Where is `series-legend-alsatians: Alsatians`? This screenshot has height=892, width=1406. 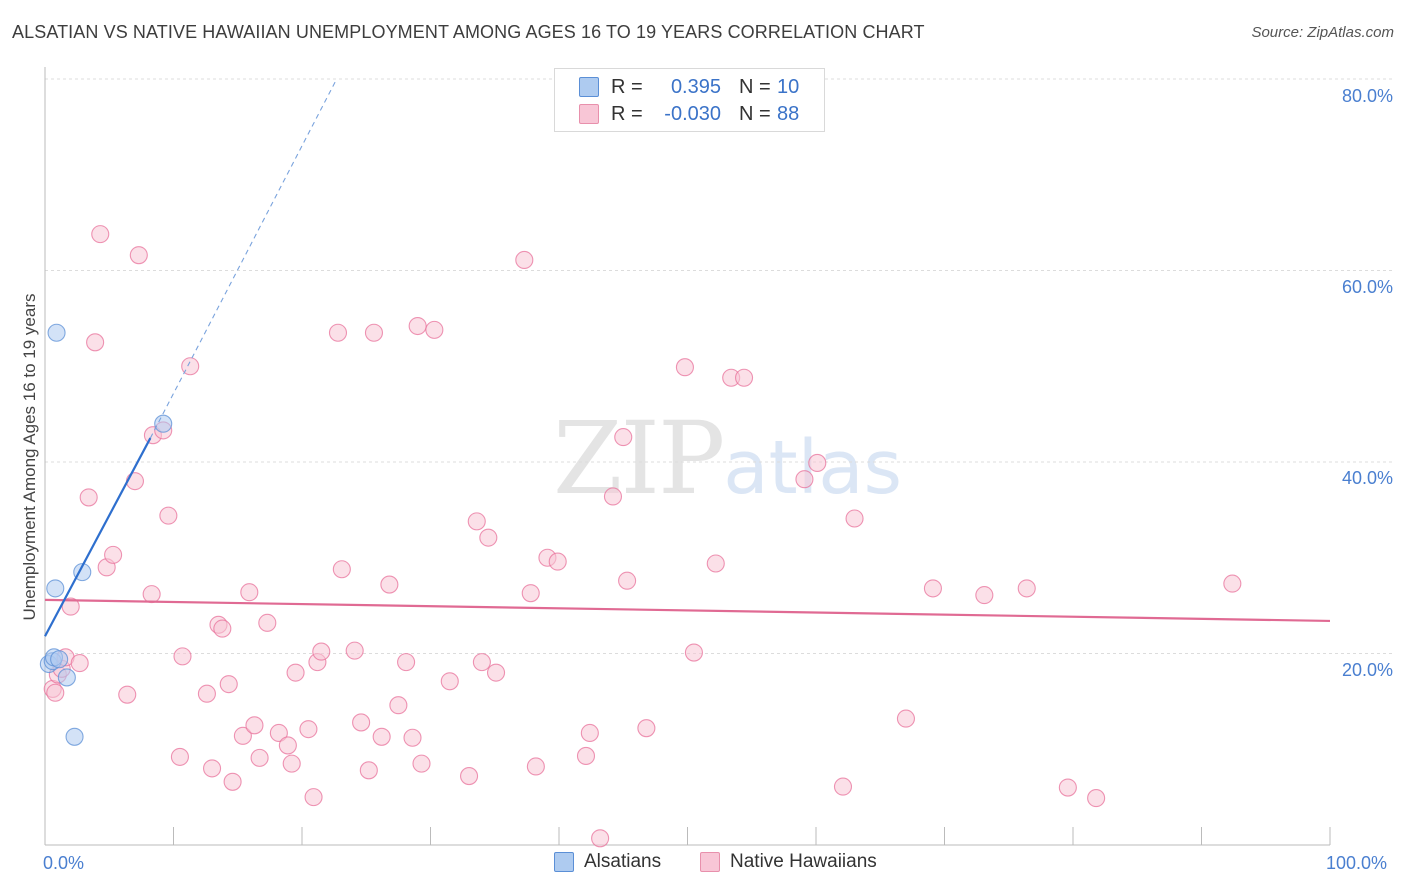 series-legend-alsatians: Alsatians is located at coordinates (607, 862).